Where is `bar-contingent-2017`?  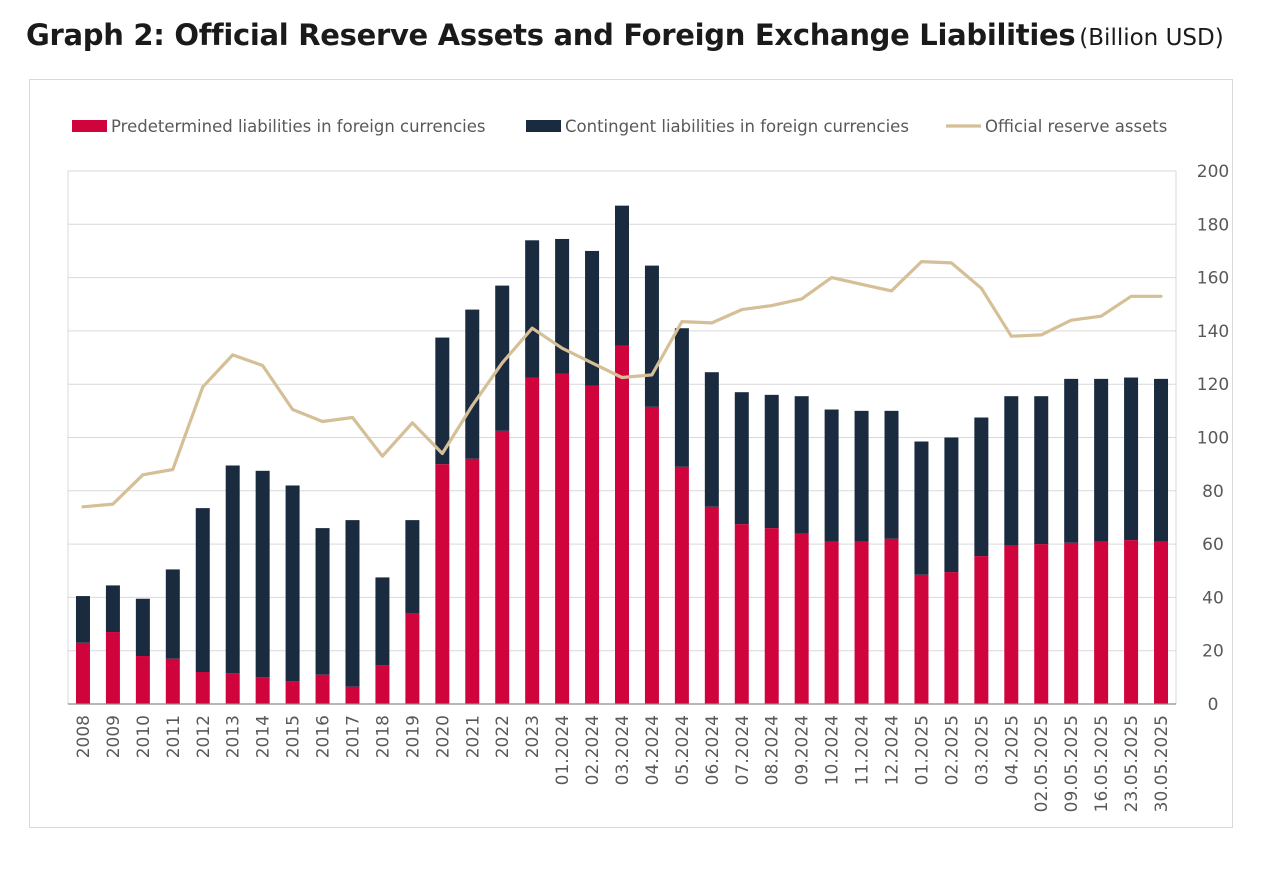 bar-contingent-2017 is located at coordinates (352, 603).